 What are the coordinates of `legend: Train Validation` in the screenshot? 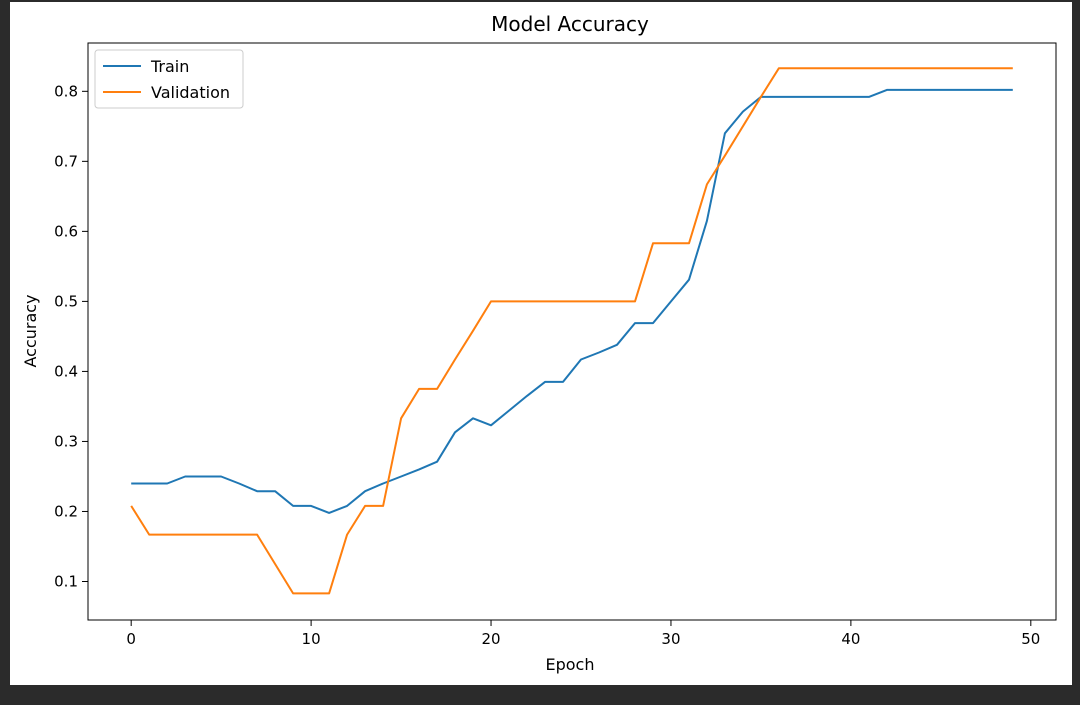 It's located at (169, 79).